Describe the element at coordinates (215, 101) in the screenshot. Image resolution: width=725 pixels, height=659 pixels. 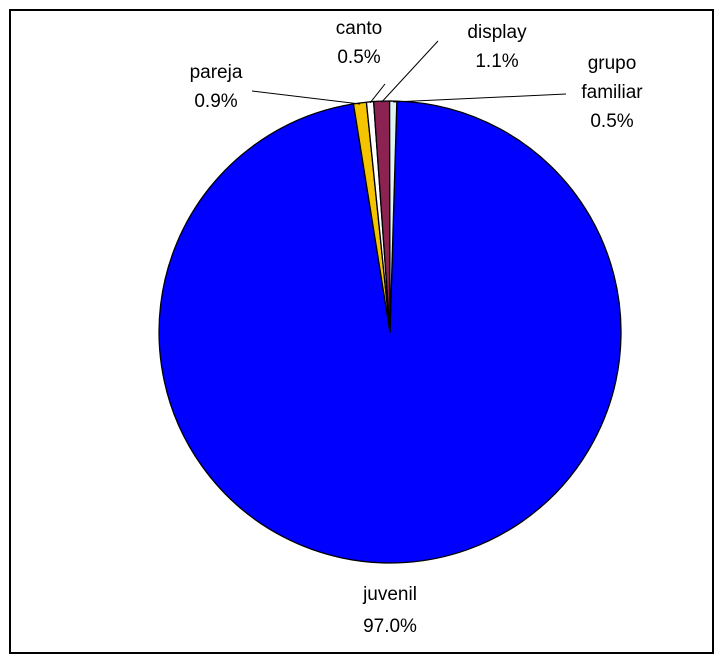
I see `slice-percent-label: 0.9%` at that location.